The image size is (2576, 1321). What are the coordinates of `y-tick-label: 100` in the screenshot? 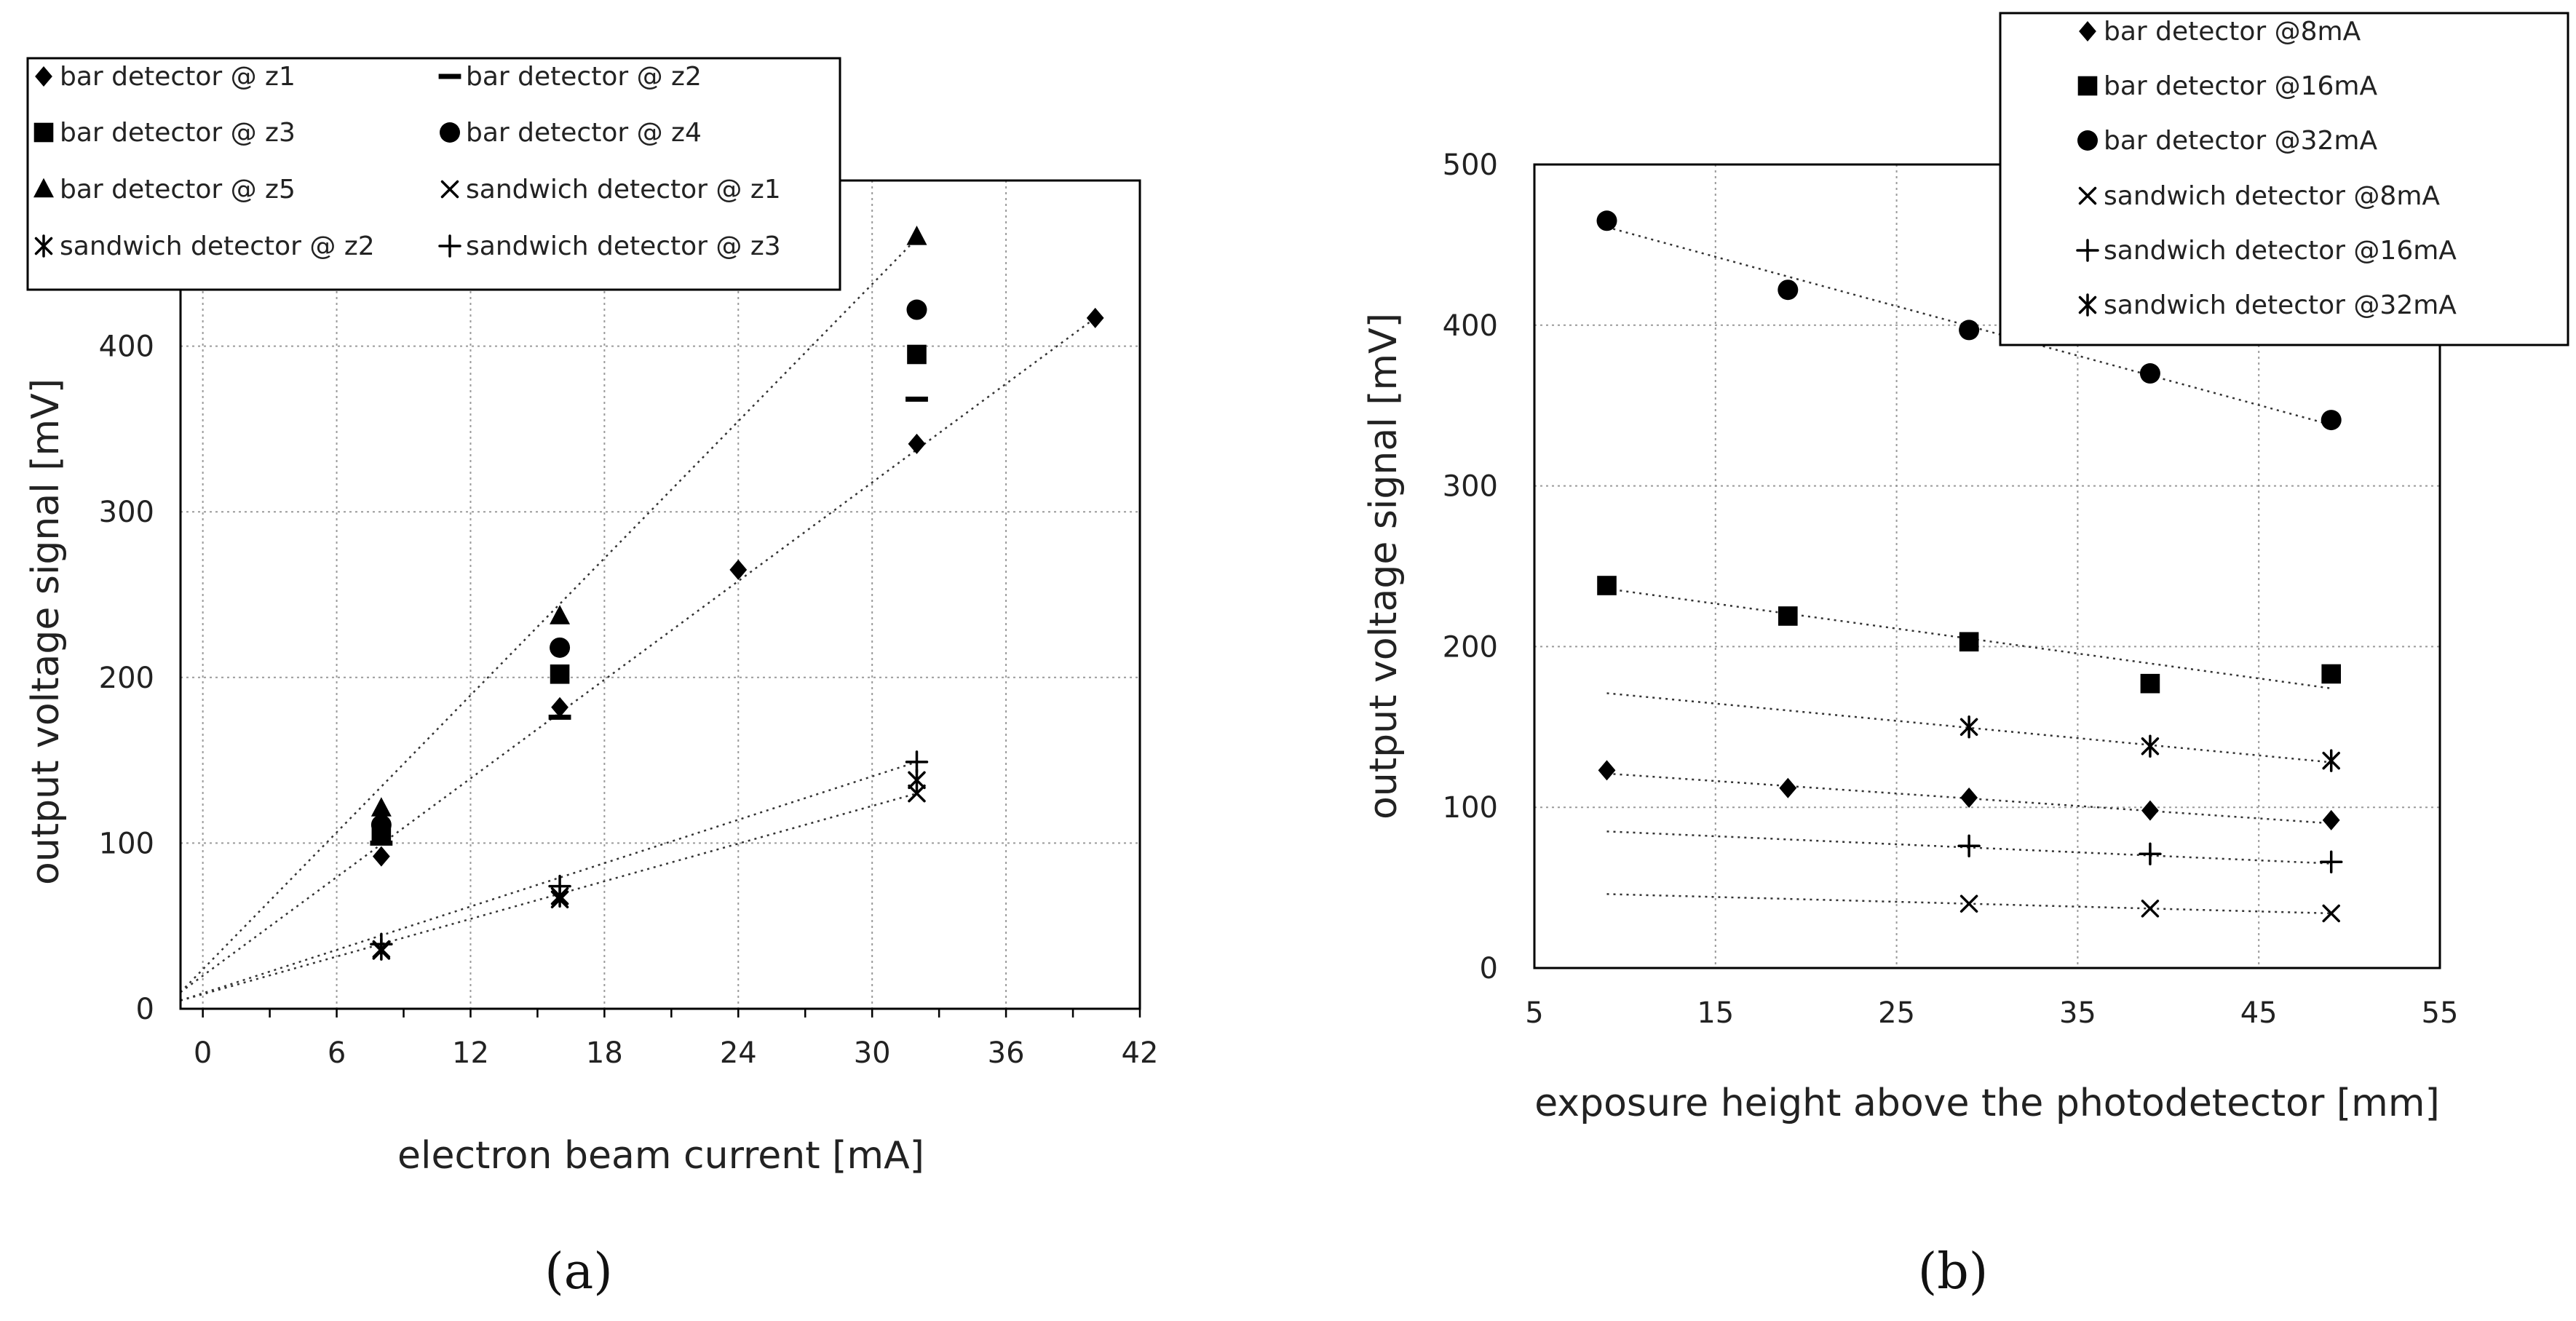 It's located at (126, 843).